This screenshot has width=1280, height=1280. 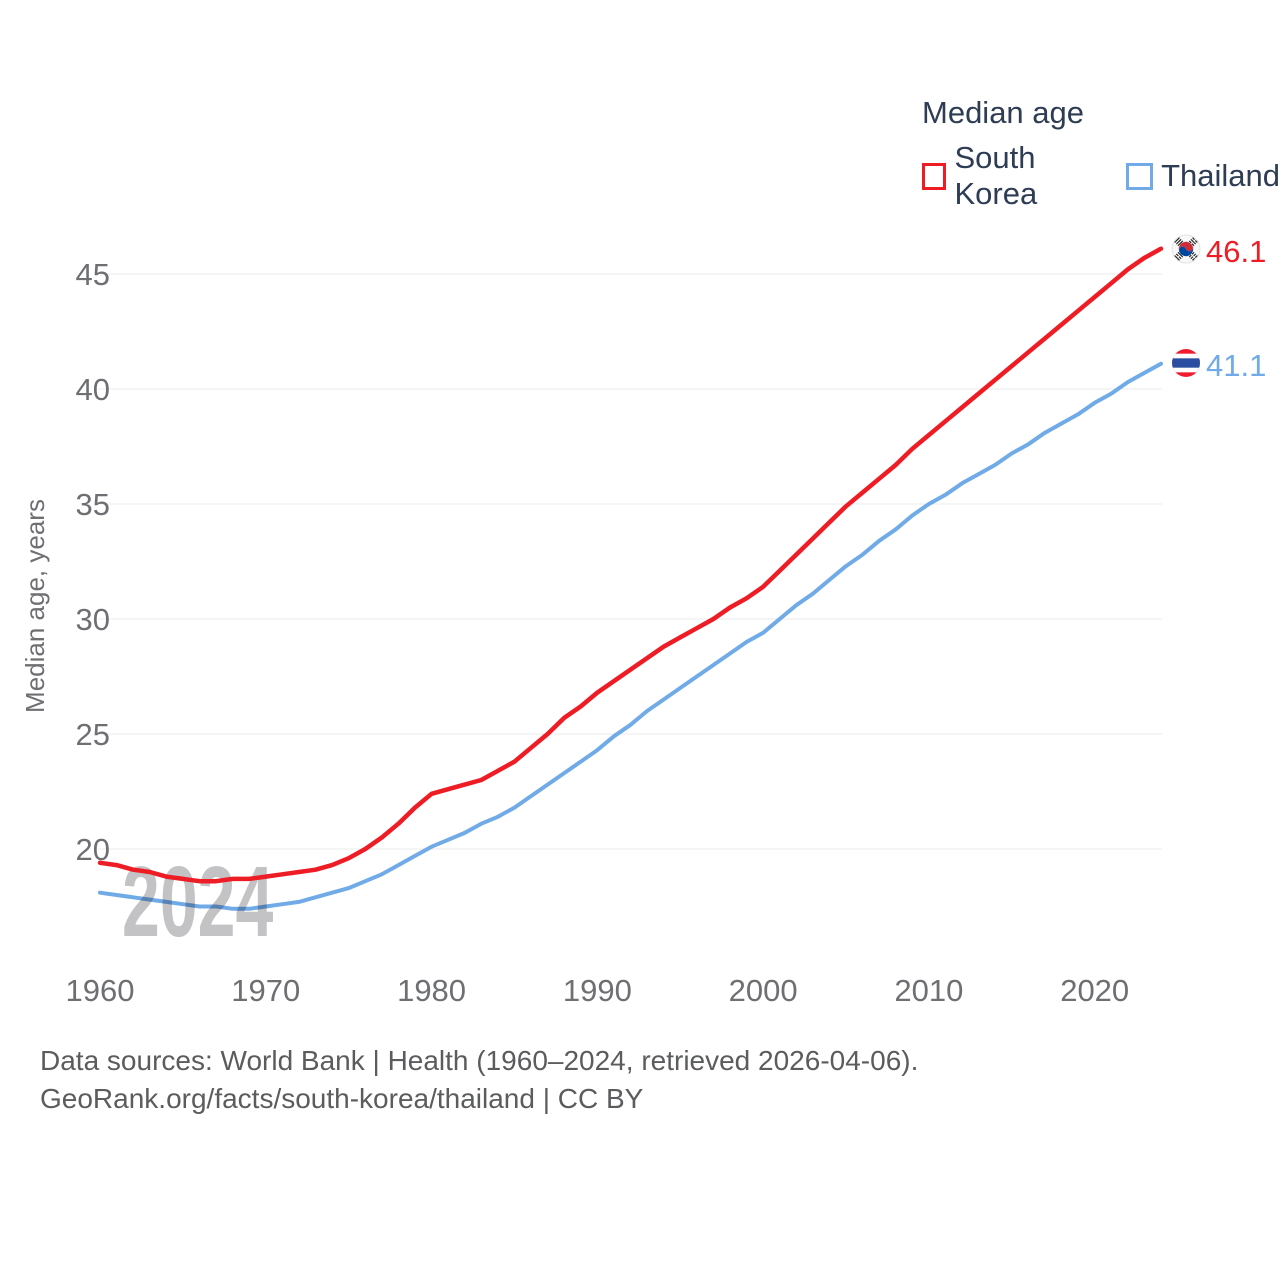 What do you see at coordinates (1094, 990) in the screenshot?
I see `x-tick-label: 2020` at bounding box center [1094, 990].